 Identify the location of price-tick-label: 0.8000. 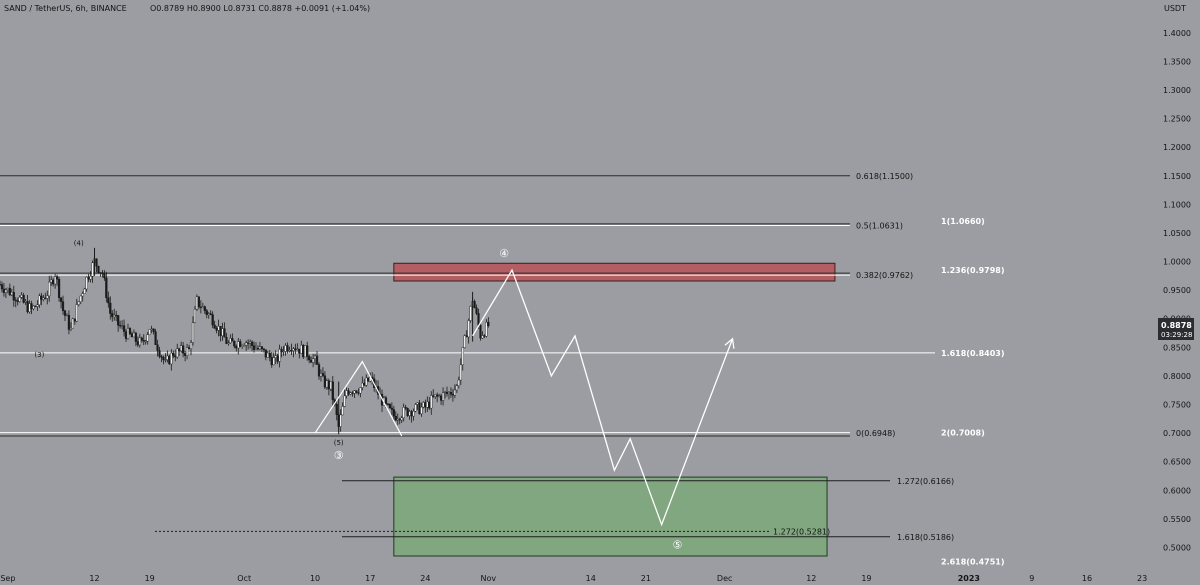
(1177, 376).